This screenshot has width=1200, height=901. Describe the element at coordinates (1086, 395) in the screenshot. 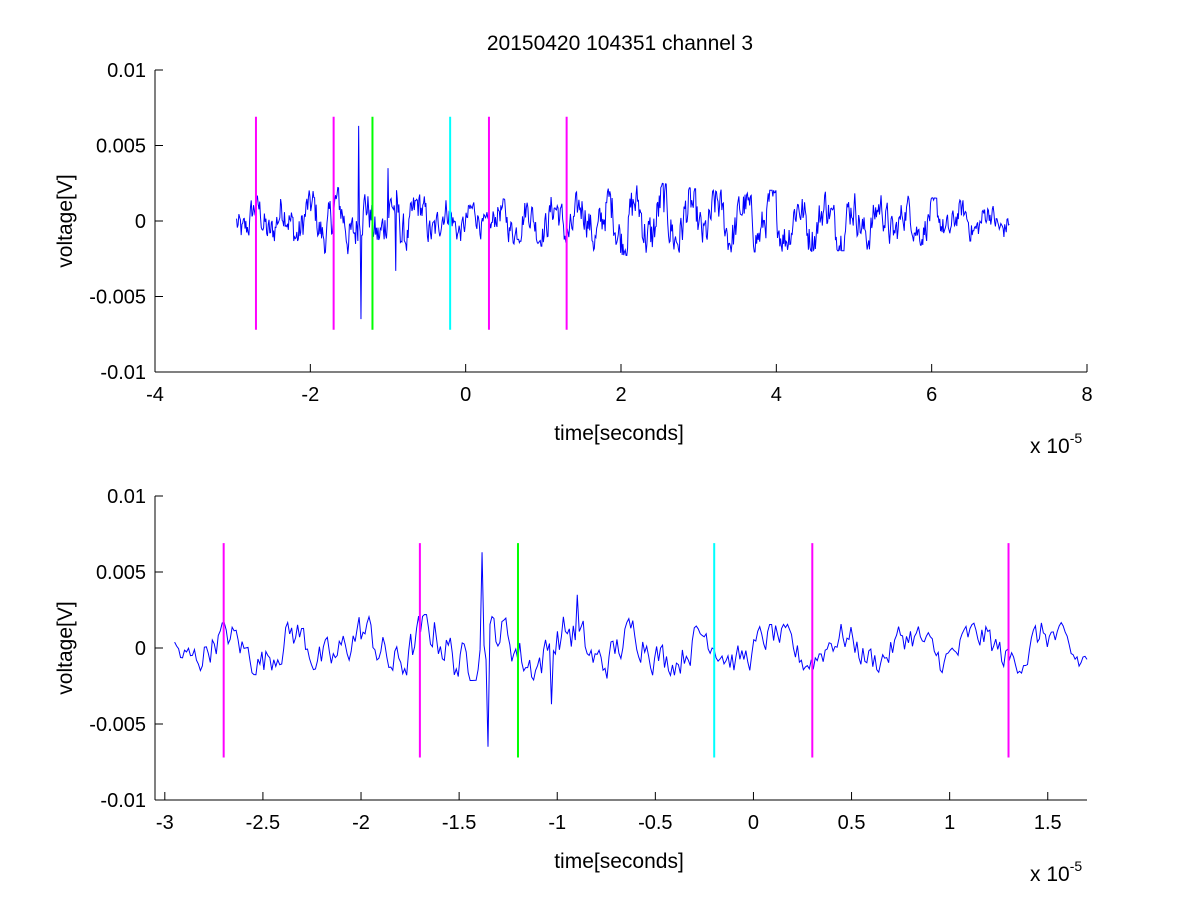

I see `x-tick-label: 8` at that location.